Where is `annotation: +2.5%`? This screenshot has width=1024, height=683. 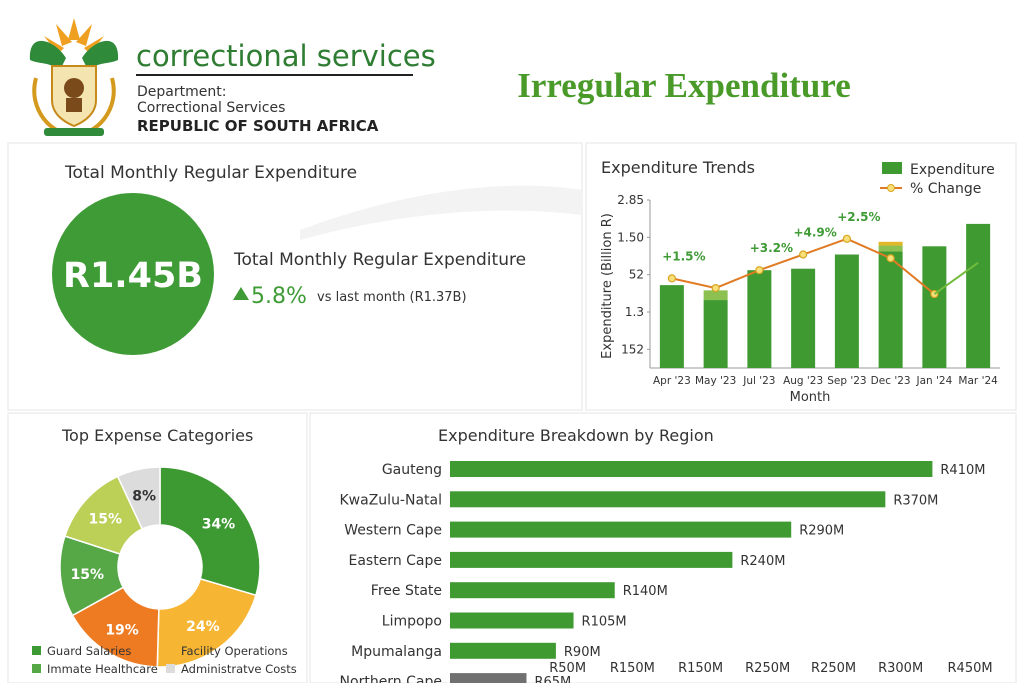
annotation: +2.5% is located at coordinates (858, 217).